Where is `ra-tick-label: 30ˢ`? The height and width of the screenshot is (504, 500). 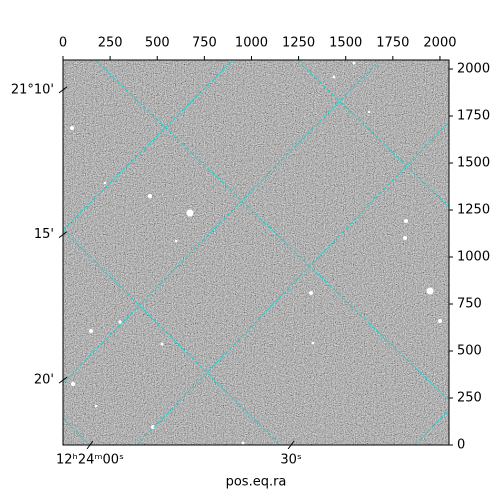
ra-tick-label: 30ˢ is located at coordinates (291, 460).